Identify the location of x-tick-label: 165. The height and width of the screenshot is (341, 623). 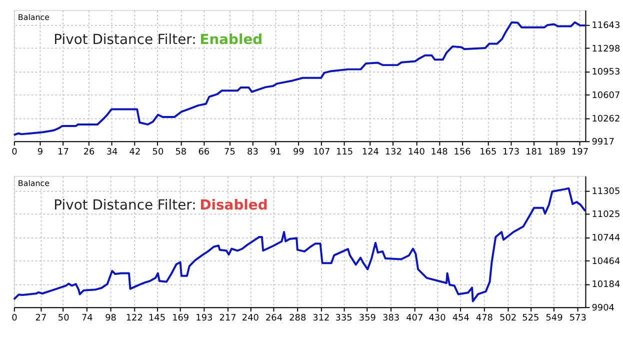
(488, 153).